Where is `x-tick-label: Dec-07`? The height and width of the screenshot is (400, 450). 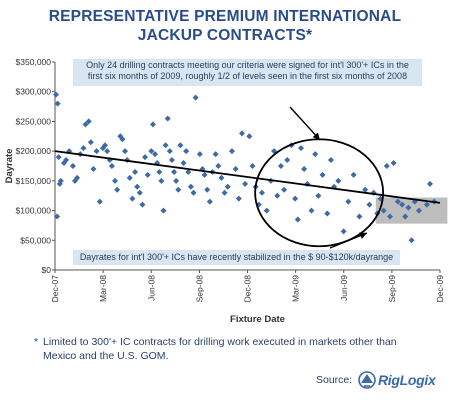 x-tick-label: Dec-07 is located at coordinates (55, 289).